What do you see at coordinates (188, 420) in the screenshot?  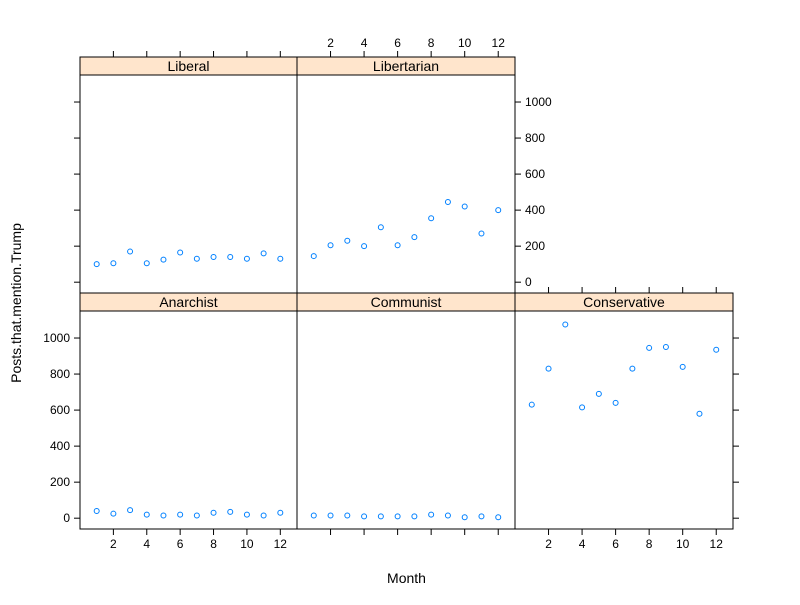 I see `plot-frame-anarchist` at bounding box center [188, 420].